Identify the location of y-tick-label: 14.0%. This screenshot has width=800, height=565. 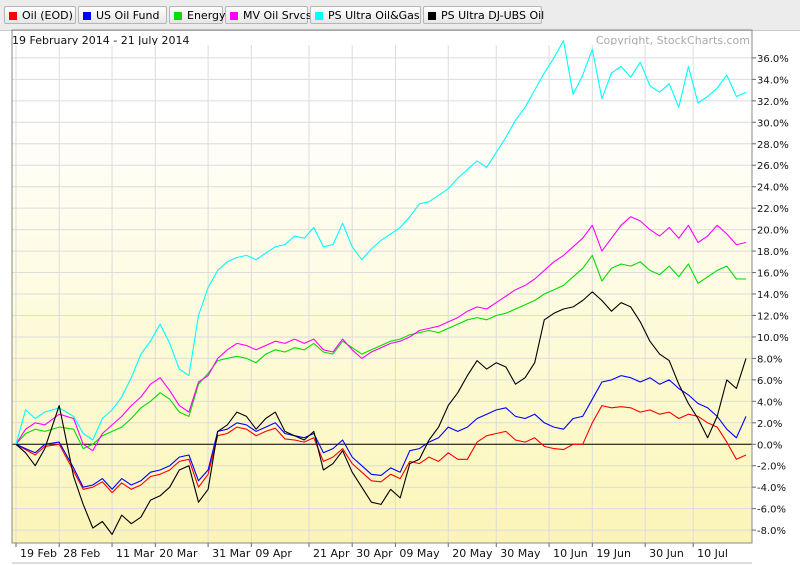
(773, 295).